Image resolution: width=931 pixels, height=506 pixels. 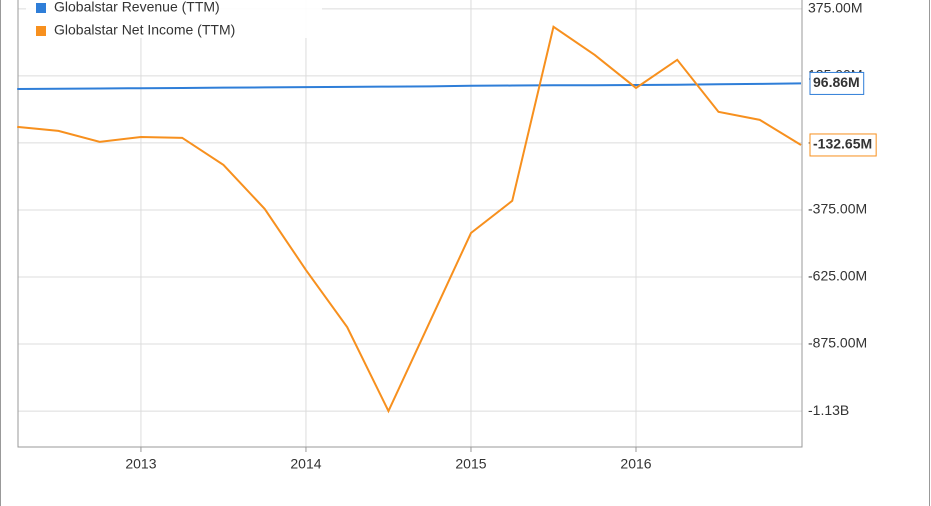 What do you see at coordinates (470, 464) in the screenshot?
I see `x-tick-label: 2015` at bounding box center [470, 464].